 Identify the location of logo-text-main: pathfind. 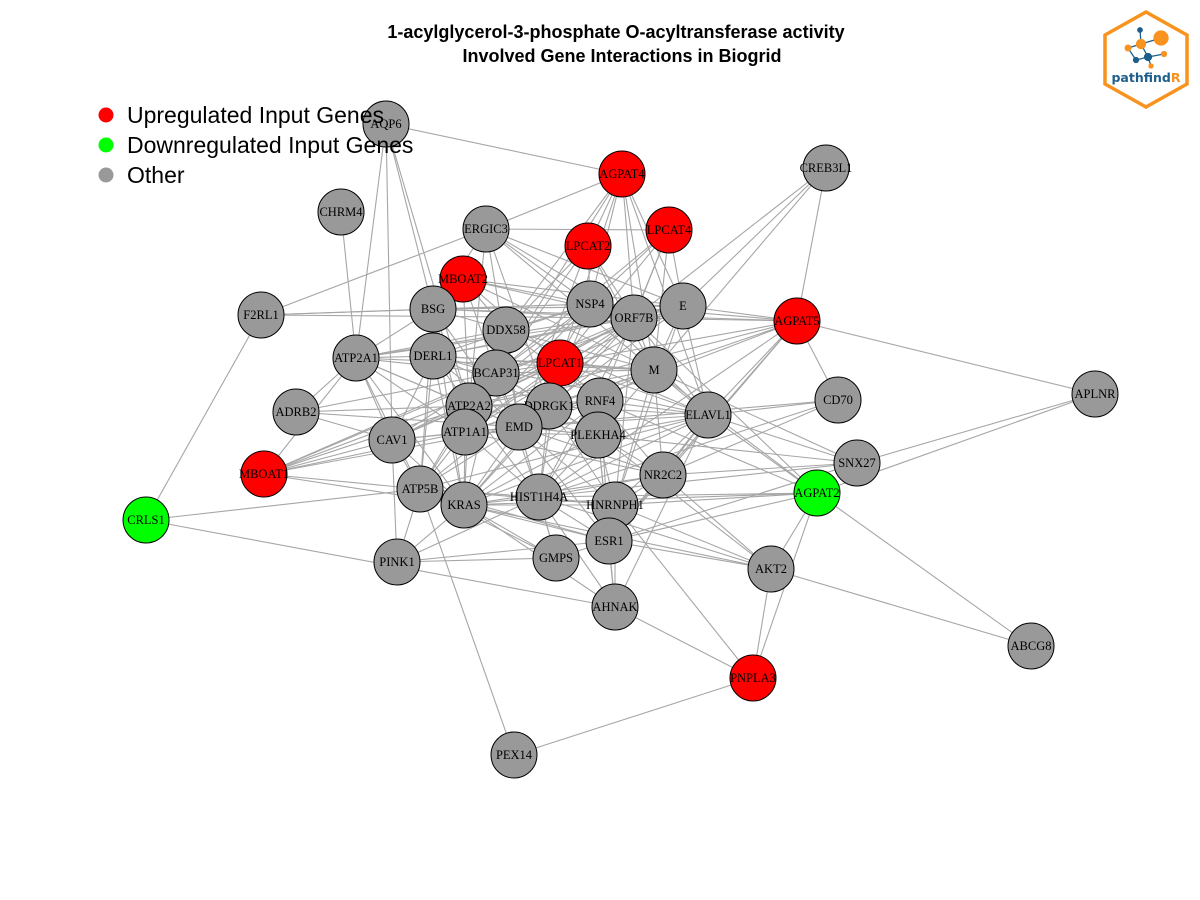
(1140, 77).